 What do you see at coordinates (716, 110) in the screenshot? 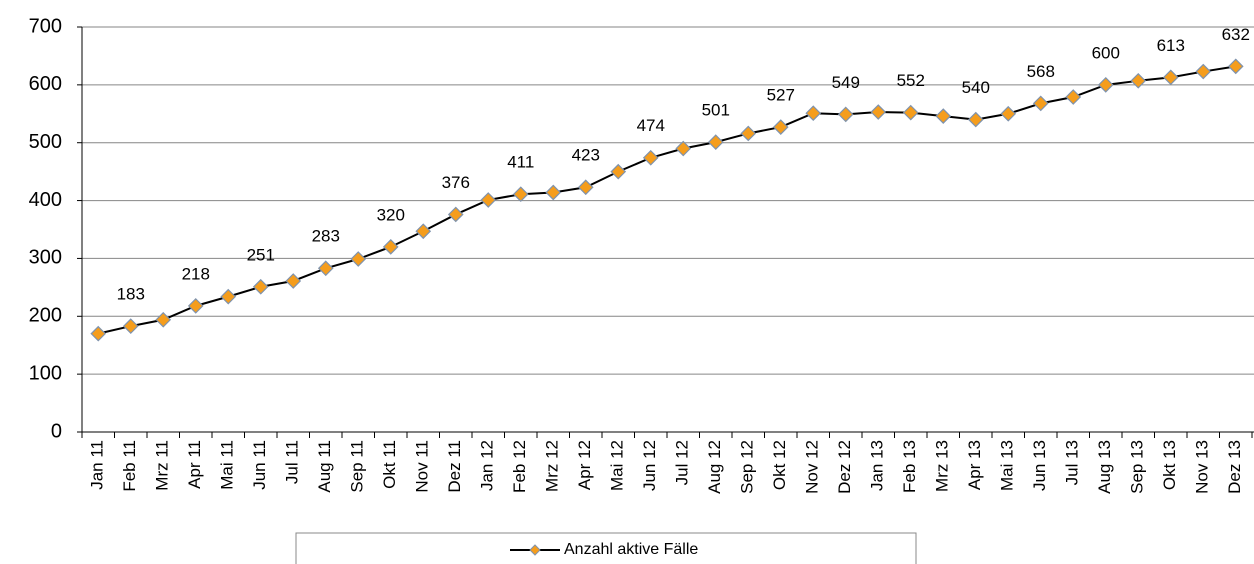
I see `data-label: 501` at bounding box center [716, 110].